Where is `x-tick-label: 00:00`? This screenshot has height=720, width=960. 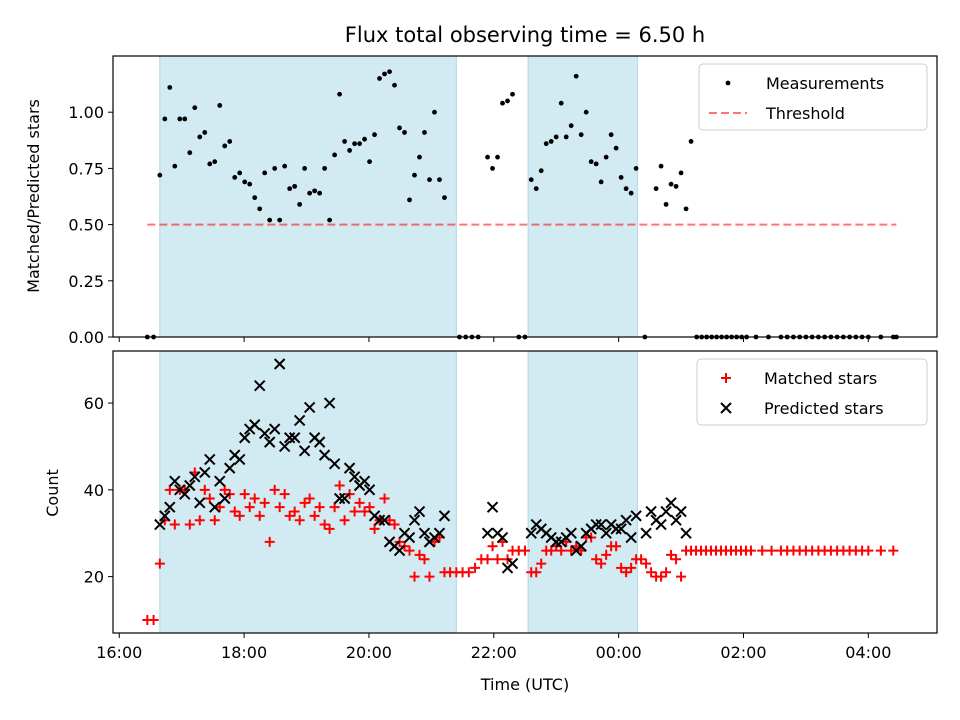 x-tick-label: 00:00 is located at coordinates (619, 652).